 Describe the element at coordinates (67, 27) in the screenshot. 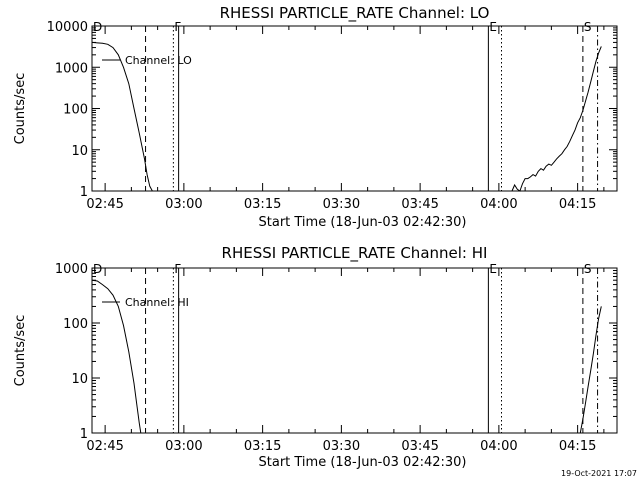

I see `y-tick-label: 10000` at that location.